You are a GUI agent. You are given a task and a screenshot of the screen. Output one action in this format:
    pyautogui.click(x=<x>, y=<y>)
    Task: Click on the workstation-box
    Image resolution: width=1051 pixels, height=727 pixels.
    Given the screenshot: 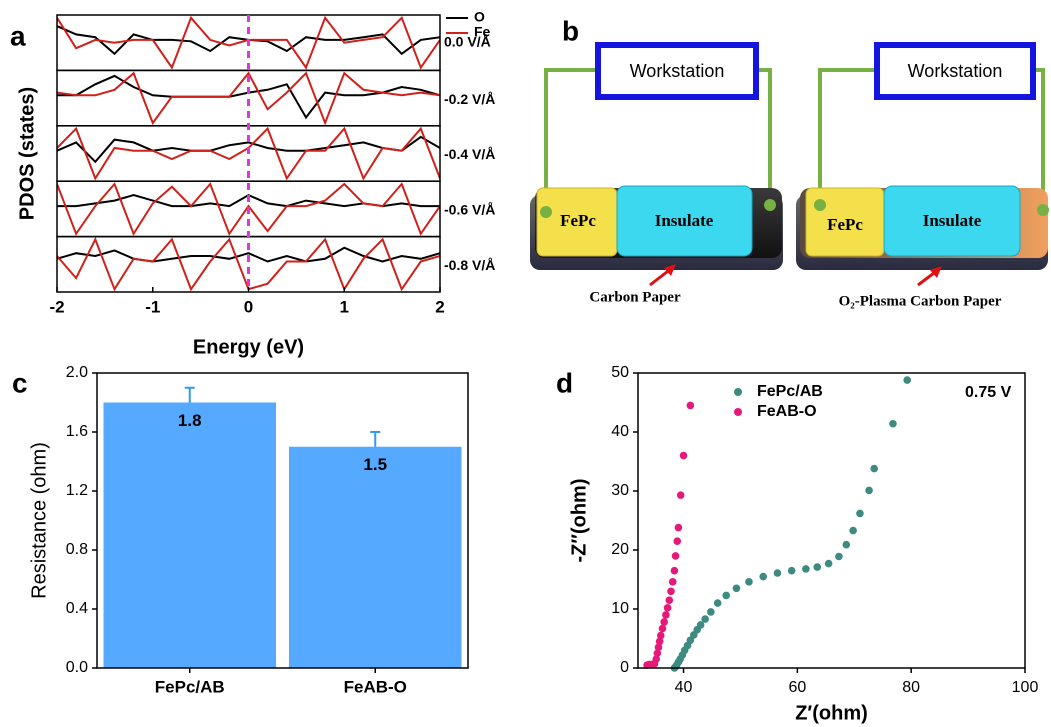 What is the action you would take?
    pyautogui.click(x=677, y=71)
    